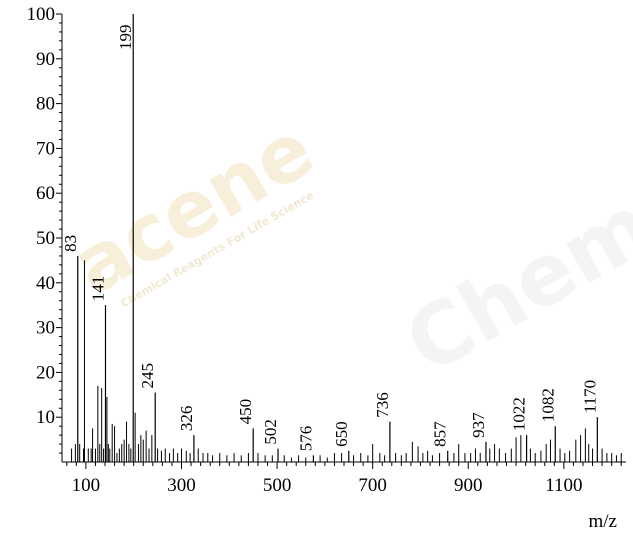 This screenshot has width=633, height=535. I want to click on peak-label: 650, so click(341, 434).